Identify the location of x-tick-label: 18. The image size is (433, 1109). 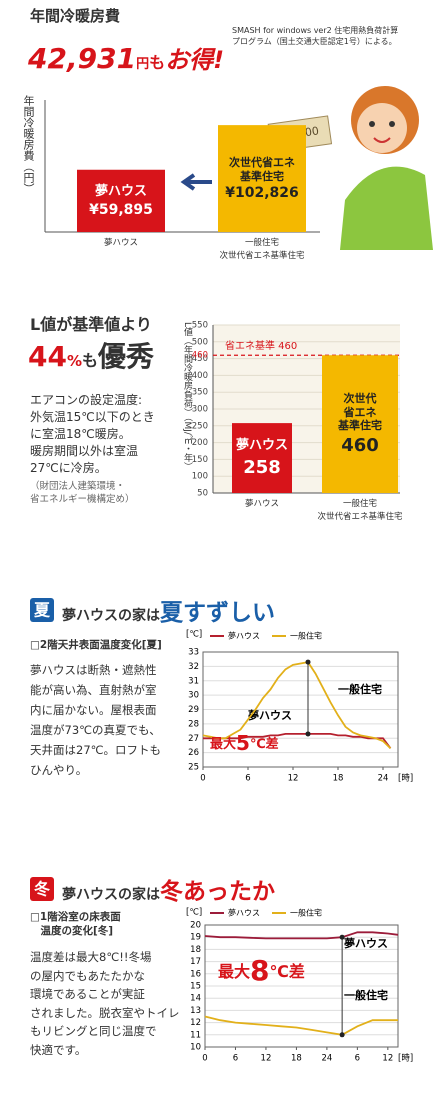
(338, 779).